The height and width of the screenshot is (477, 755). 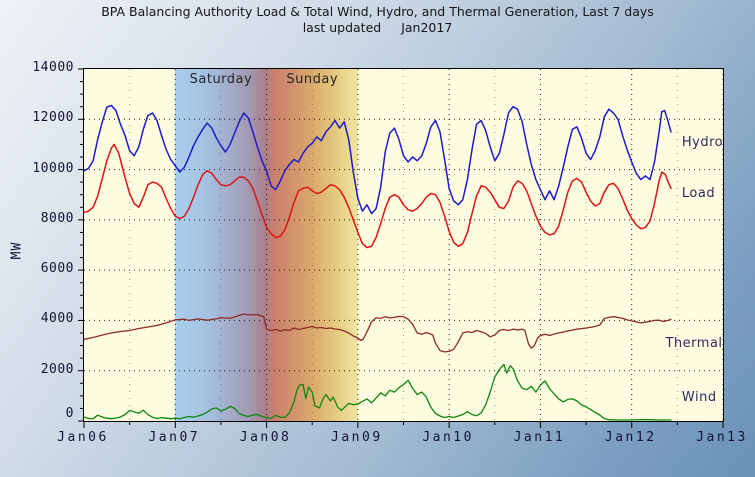 I want to click on last-updated-label: last updated, so click(x=342, y=27).